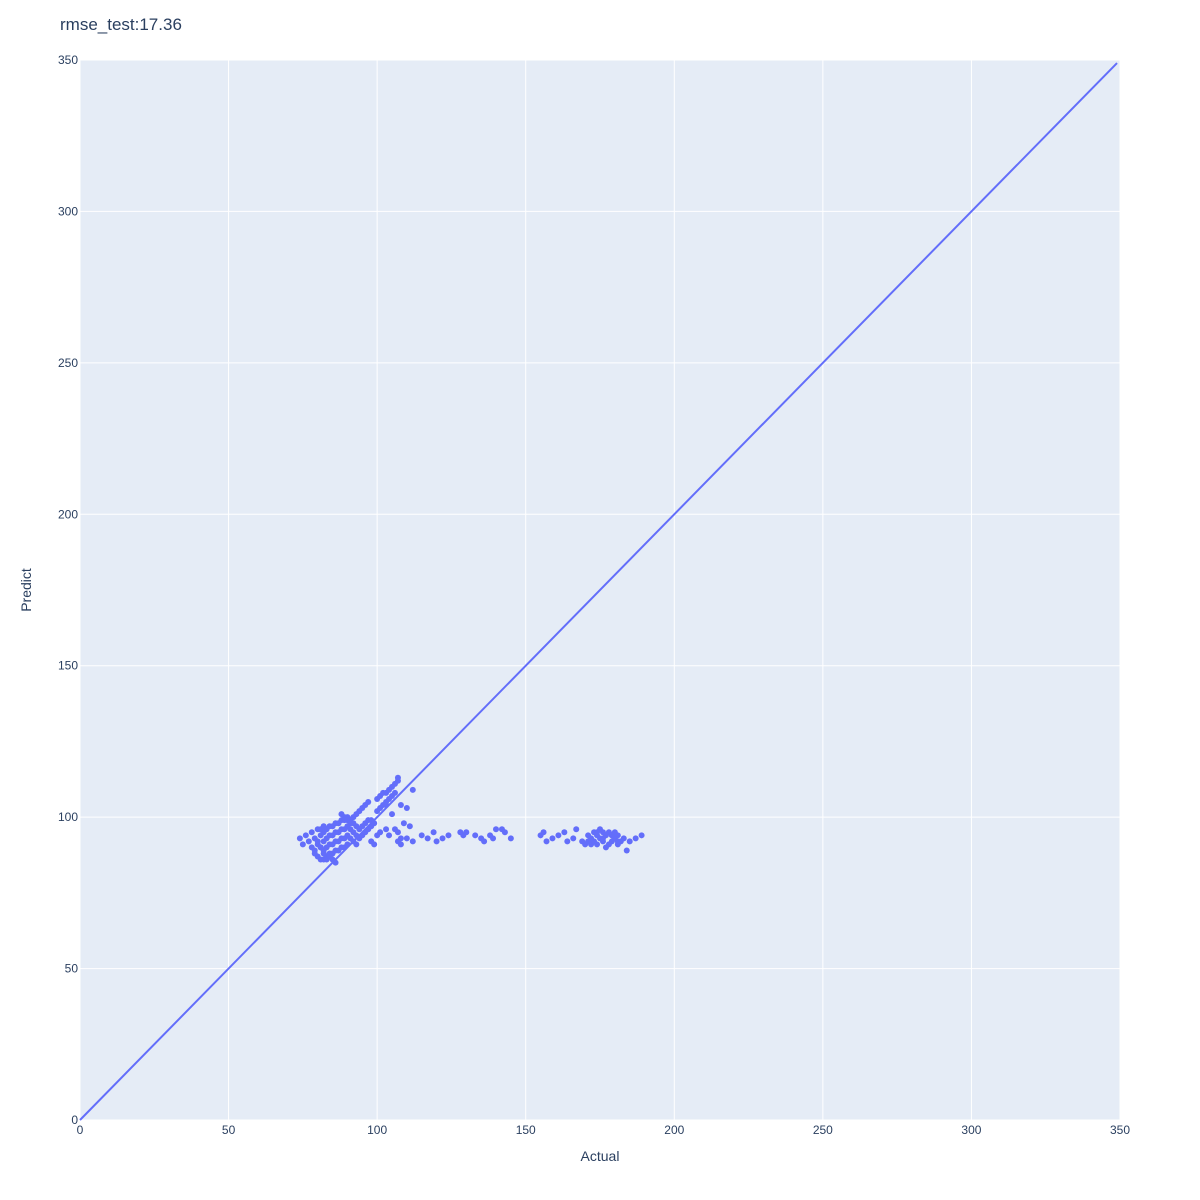  I want to click on x-tick-label: 0, so click(80, 1130).